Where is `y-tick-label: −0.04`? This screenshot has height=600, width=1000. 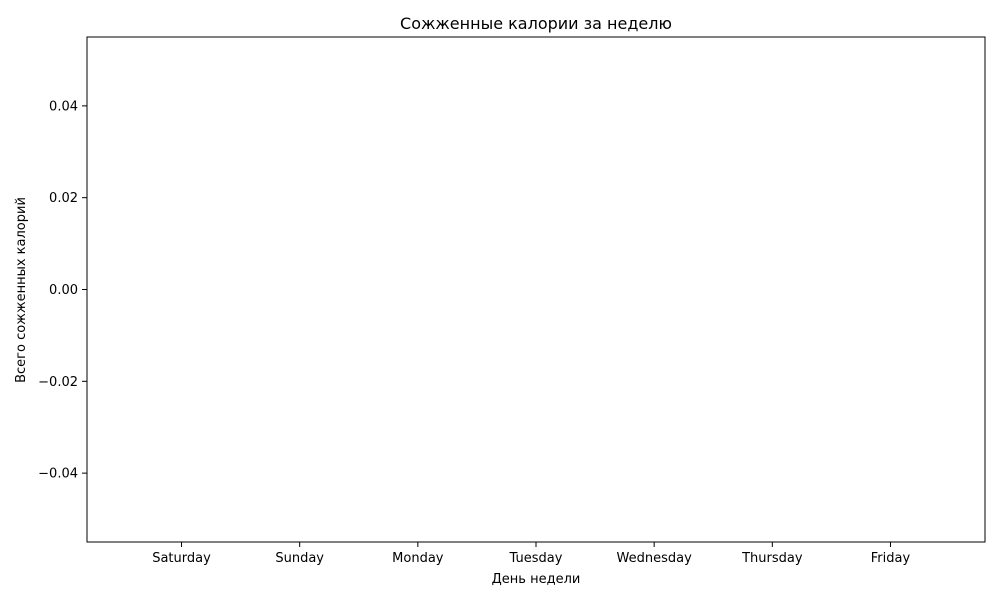 y-tick-label: −0.04 is located at coordinates (58, 474).